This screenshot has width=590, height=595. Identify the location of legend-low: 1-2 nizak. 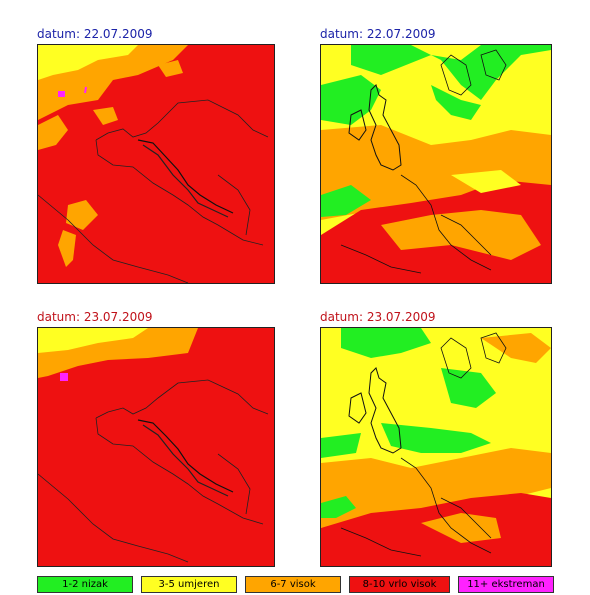
(85, 584).